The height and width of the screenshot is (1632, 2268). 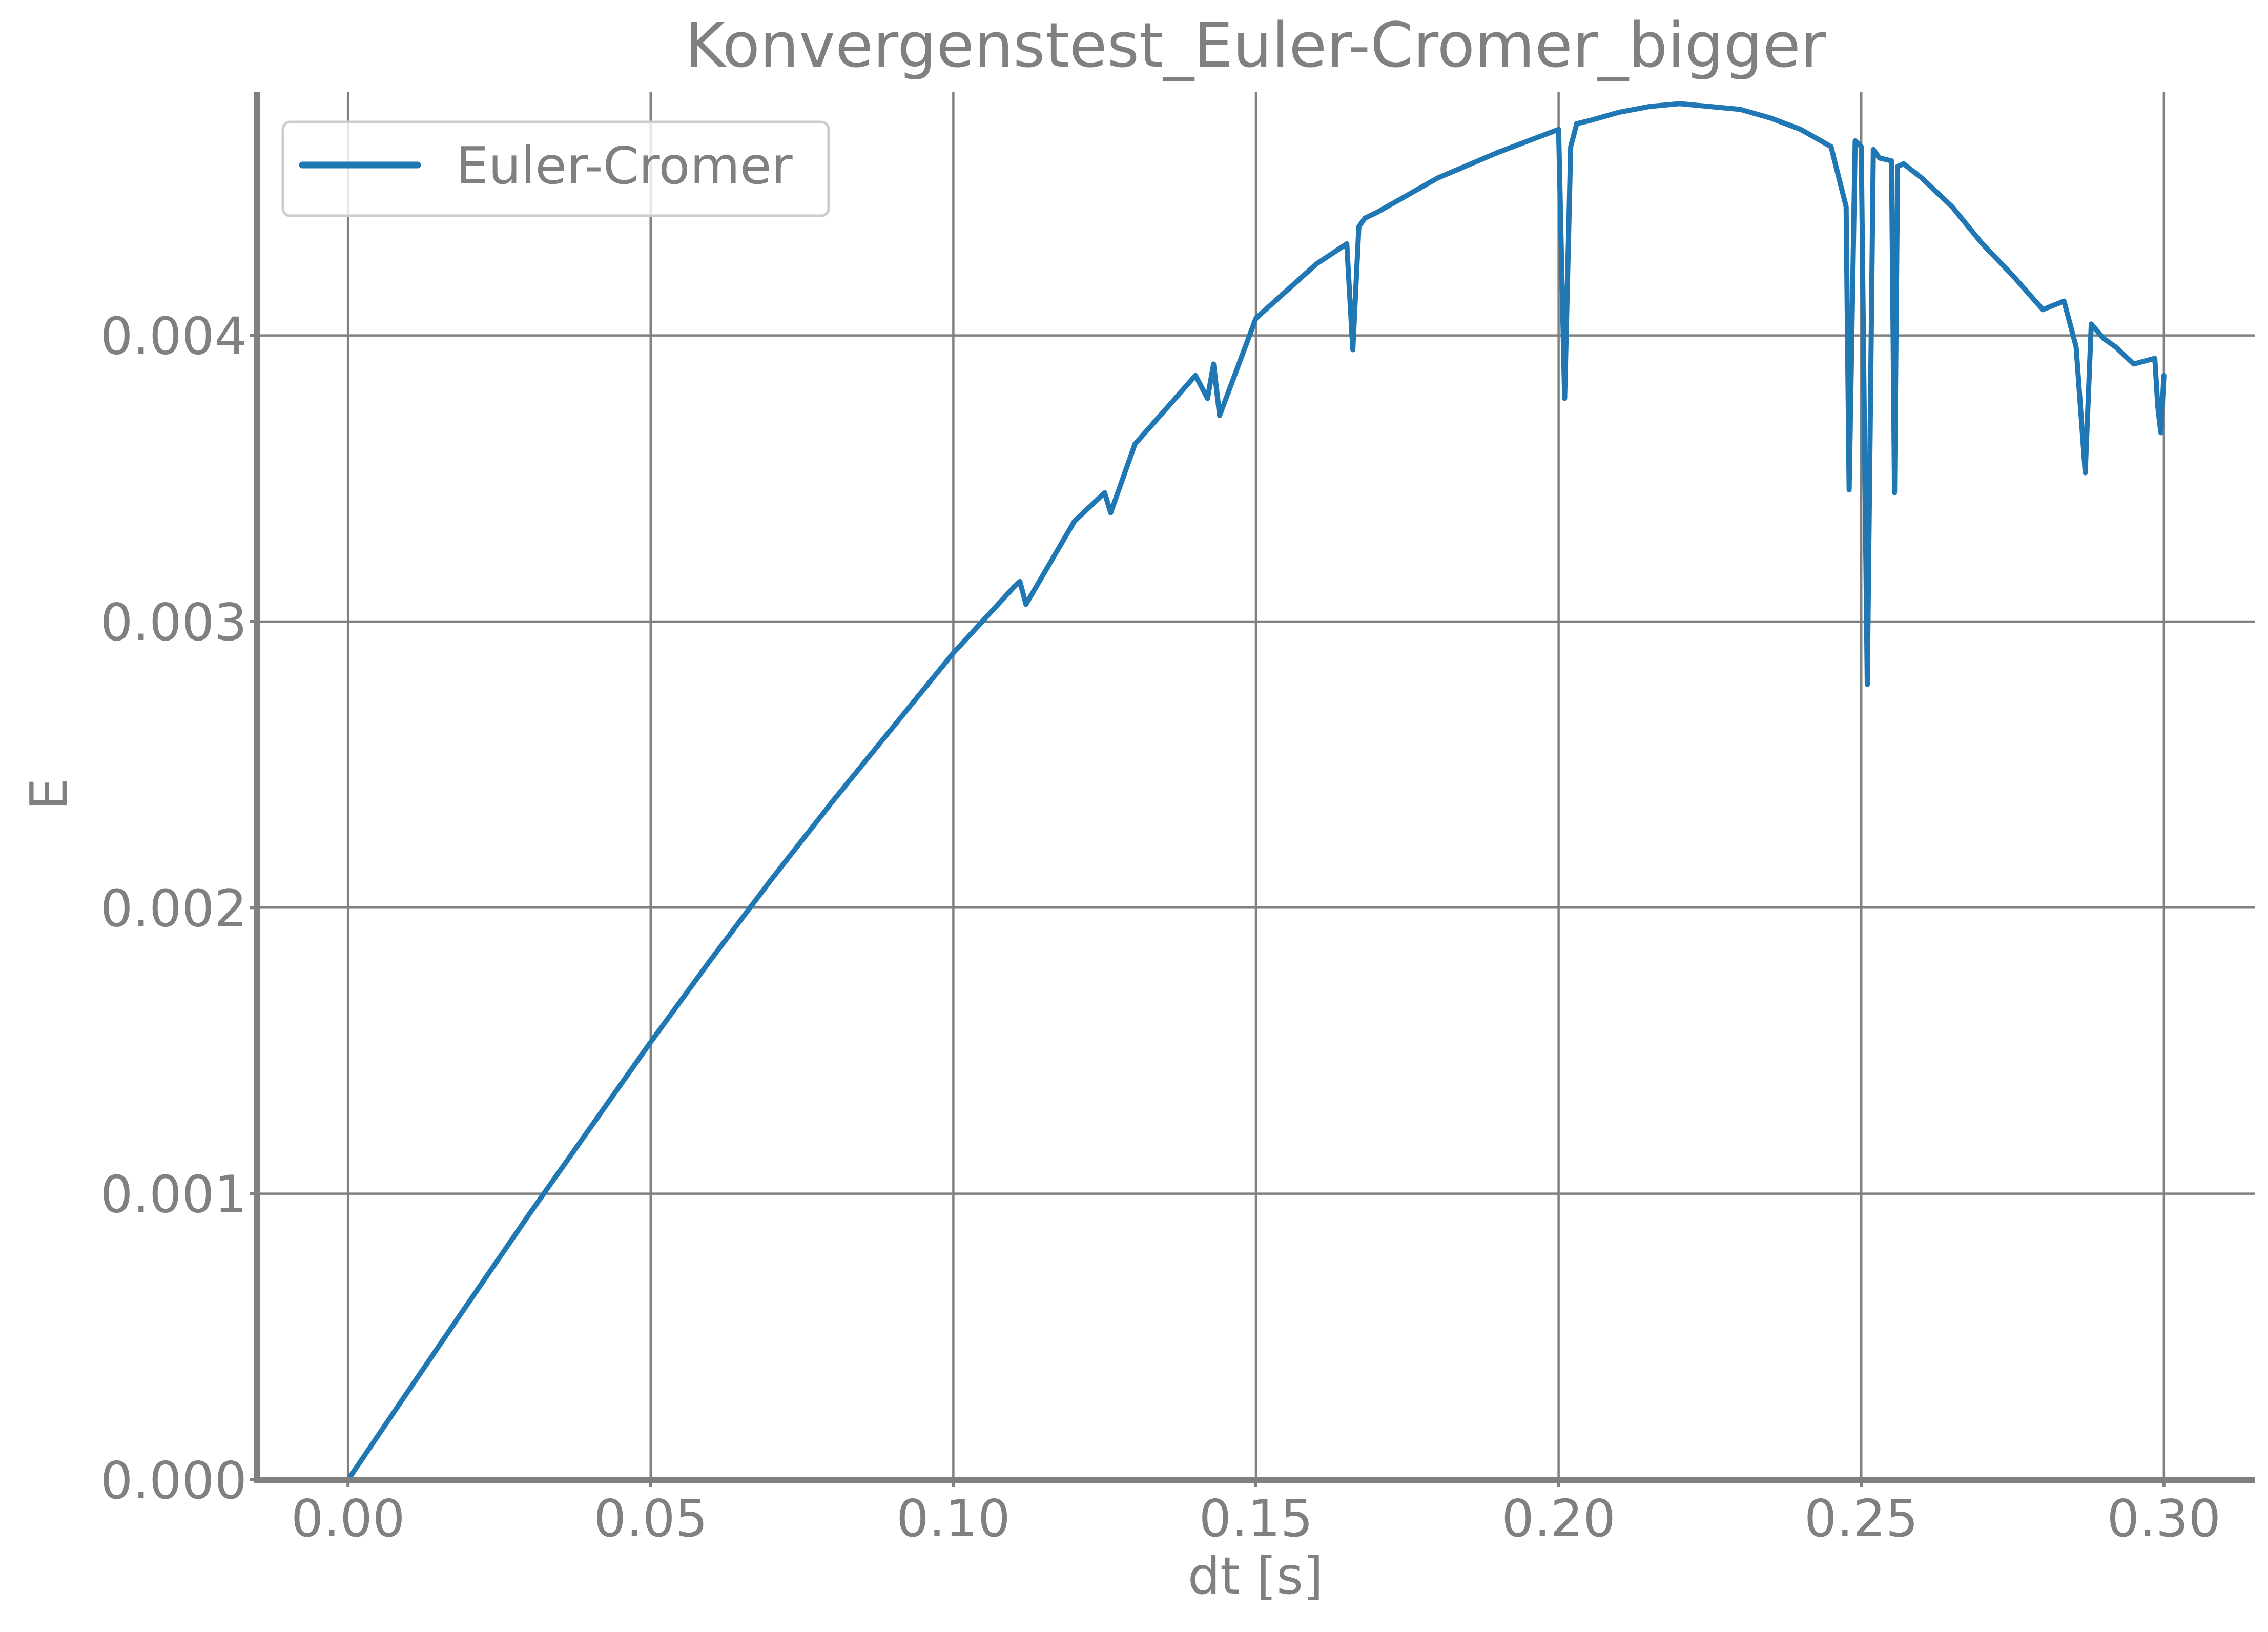 I want to click on legend-label-euler-cromer: Euler-Cromer, so click(x=624, y=166).